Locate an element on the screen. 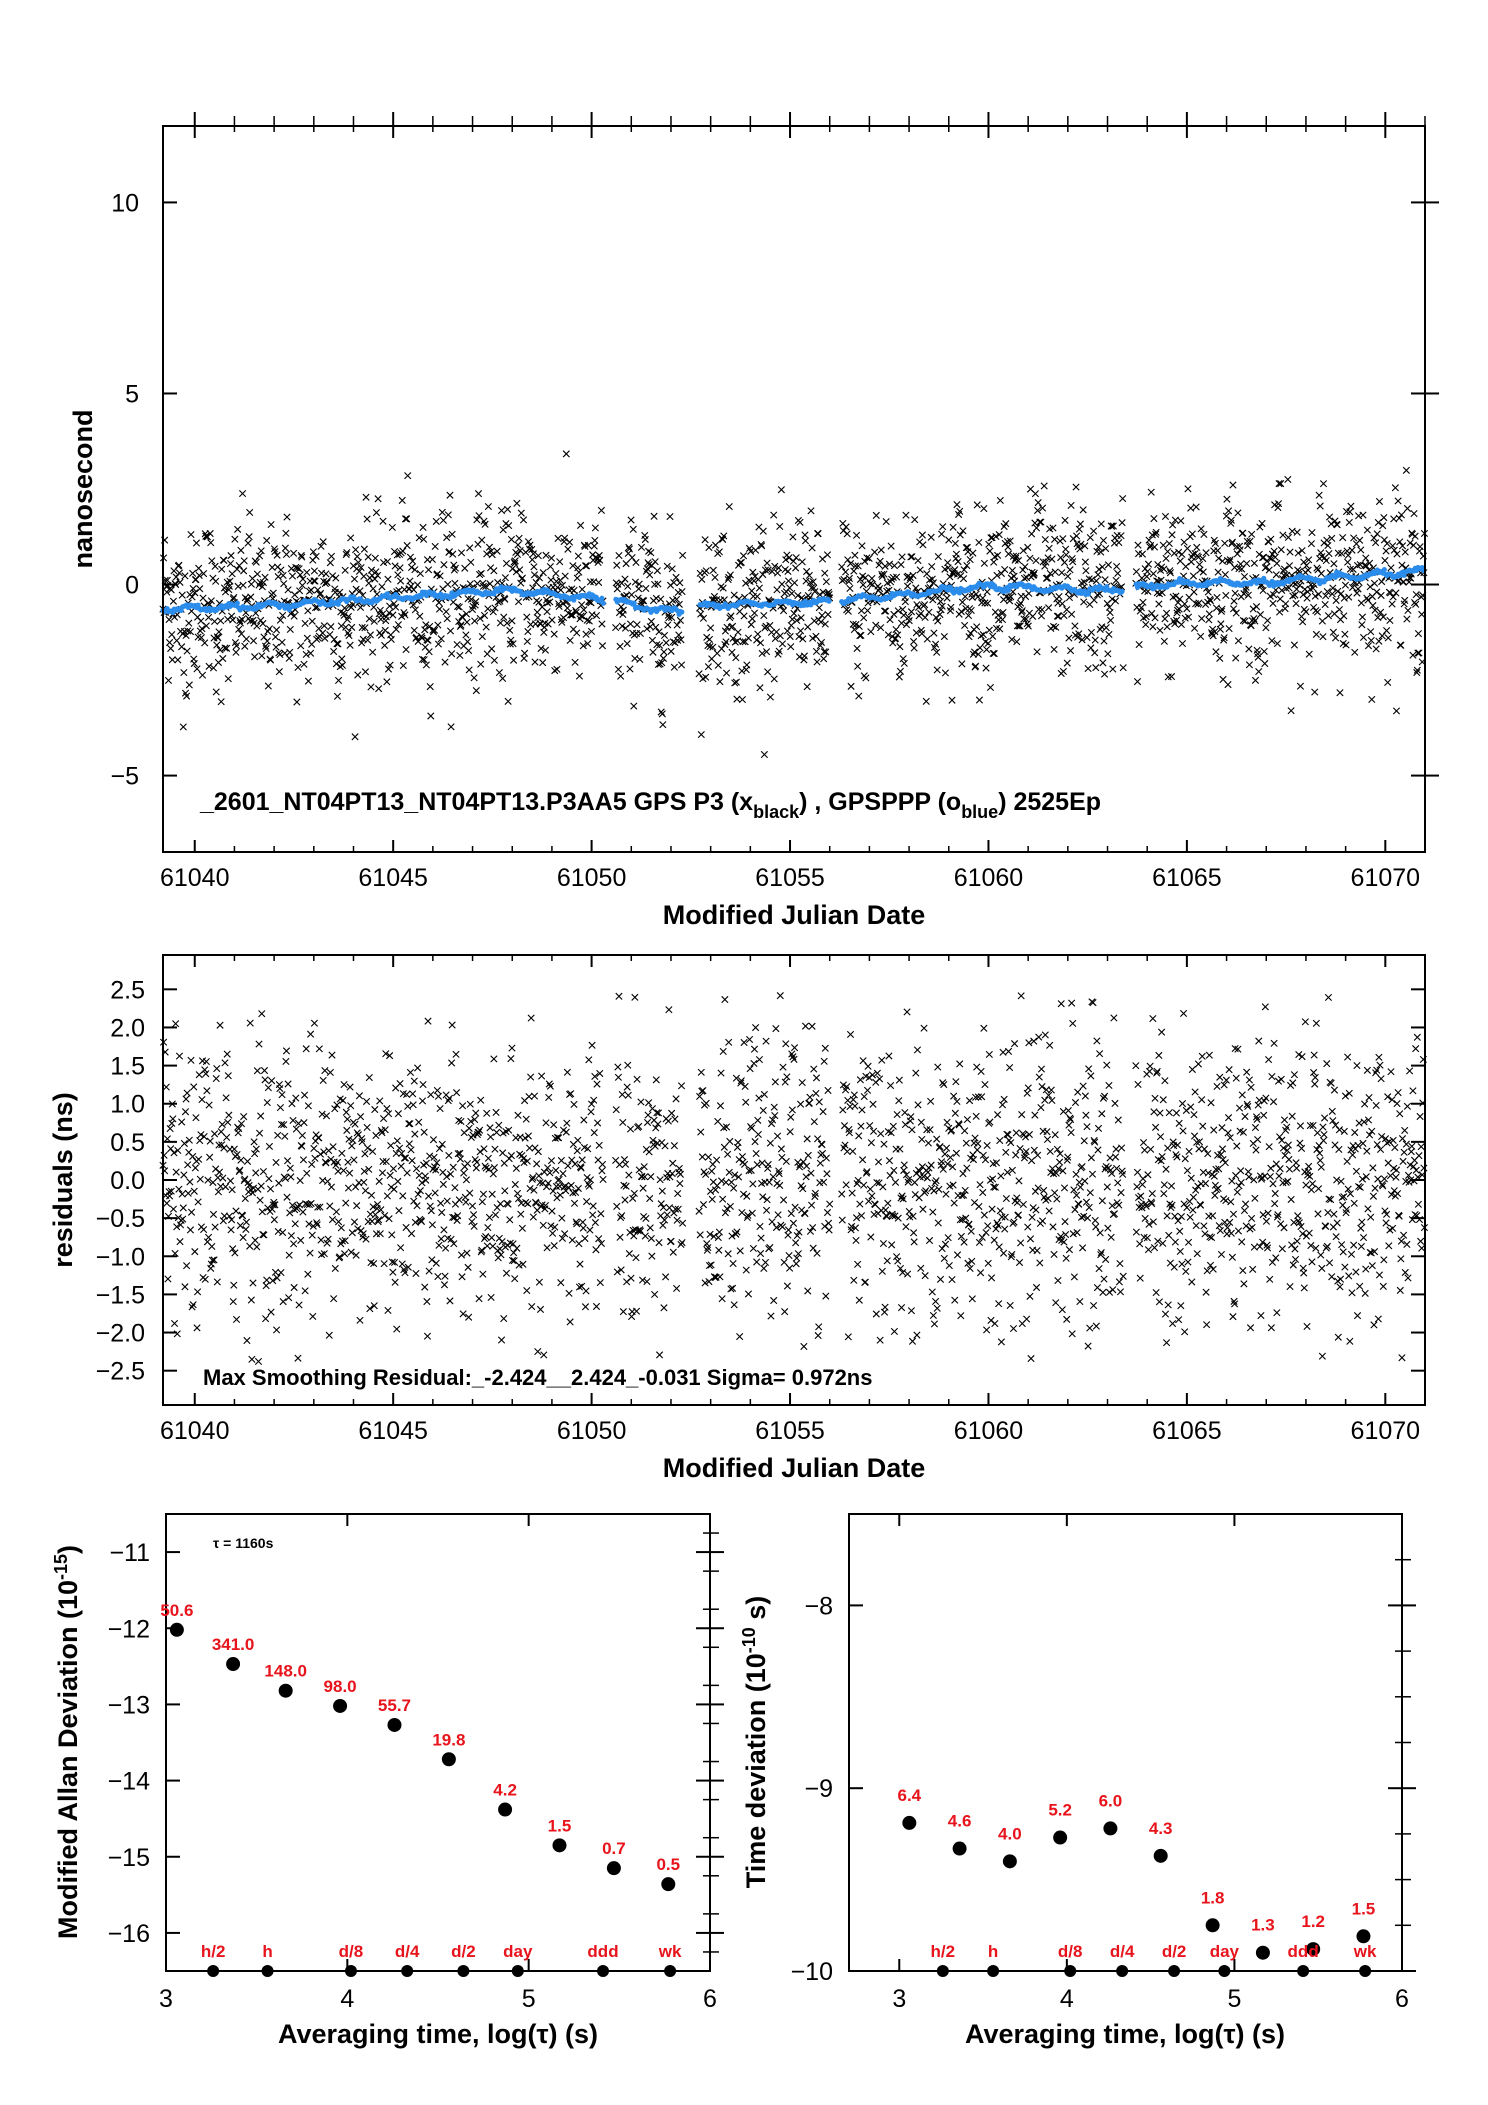  x-tick-label: 61050 is located at coordinates (592, 878).